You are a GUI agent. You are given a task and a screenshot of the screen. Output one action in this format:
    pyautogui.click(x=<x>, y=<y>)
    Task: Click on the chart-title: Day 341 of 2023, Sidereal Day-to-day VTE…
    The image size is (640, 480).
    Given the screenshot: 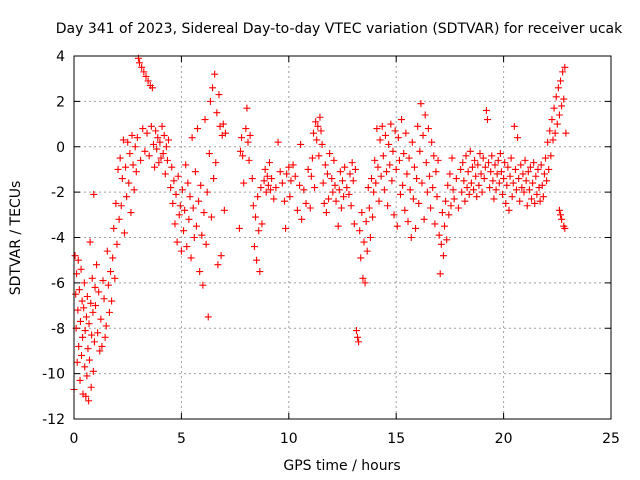 What is the action you would take?
    pyautogui.click(x=339, y=29)
    